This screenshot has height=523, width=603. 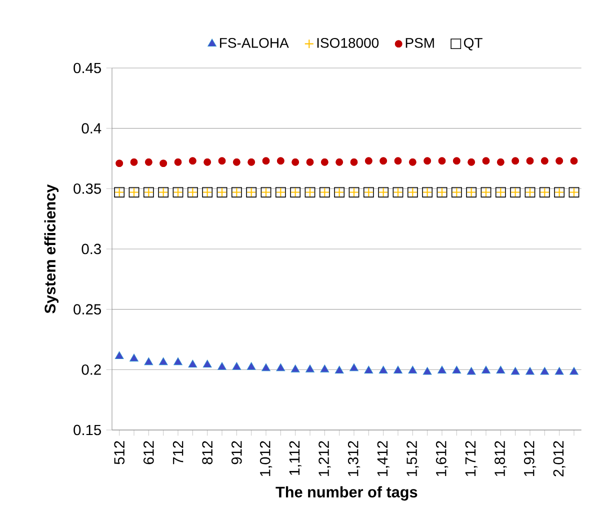 What do you see at coordinates (87, 309) in the screenshot?
I see `y-tick-label: 0.25` at bounding box center [87, 309].